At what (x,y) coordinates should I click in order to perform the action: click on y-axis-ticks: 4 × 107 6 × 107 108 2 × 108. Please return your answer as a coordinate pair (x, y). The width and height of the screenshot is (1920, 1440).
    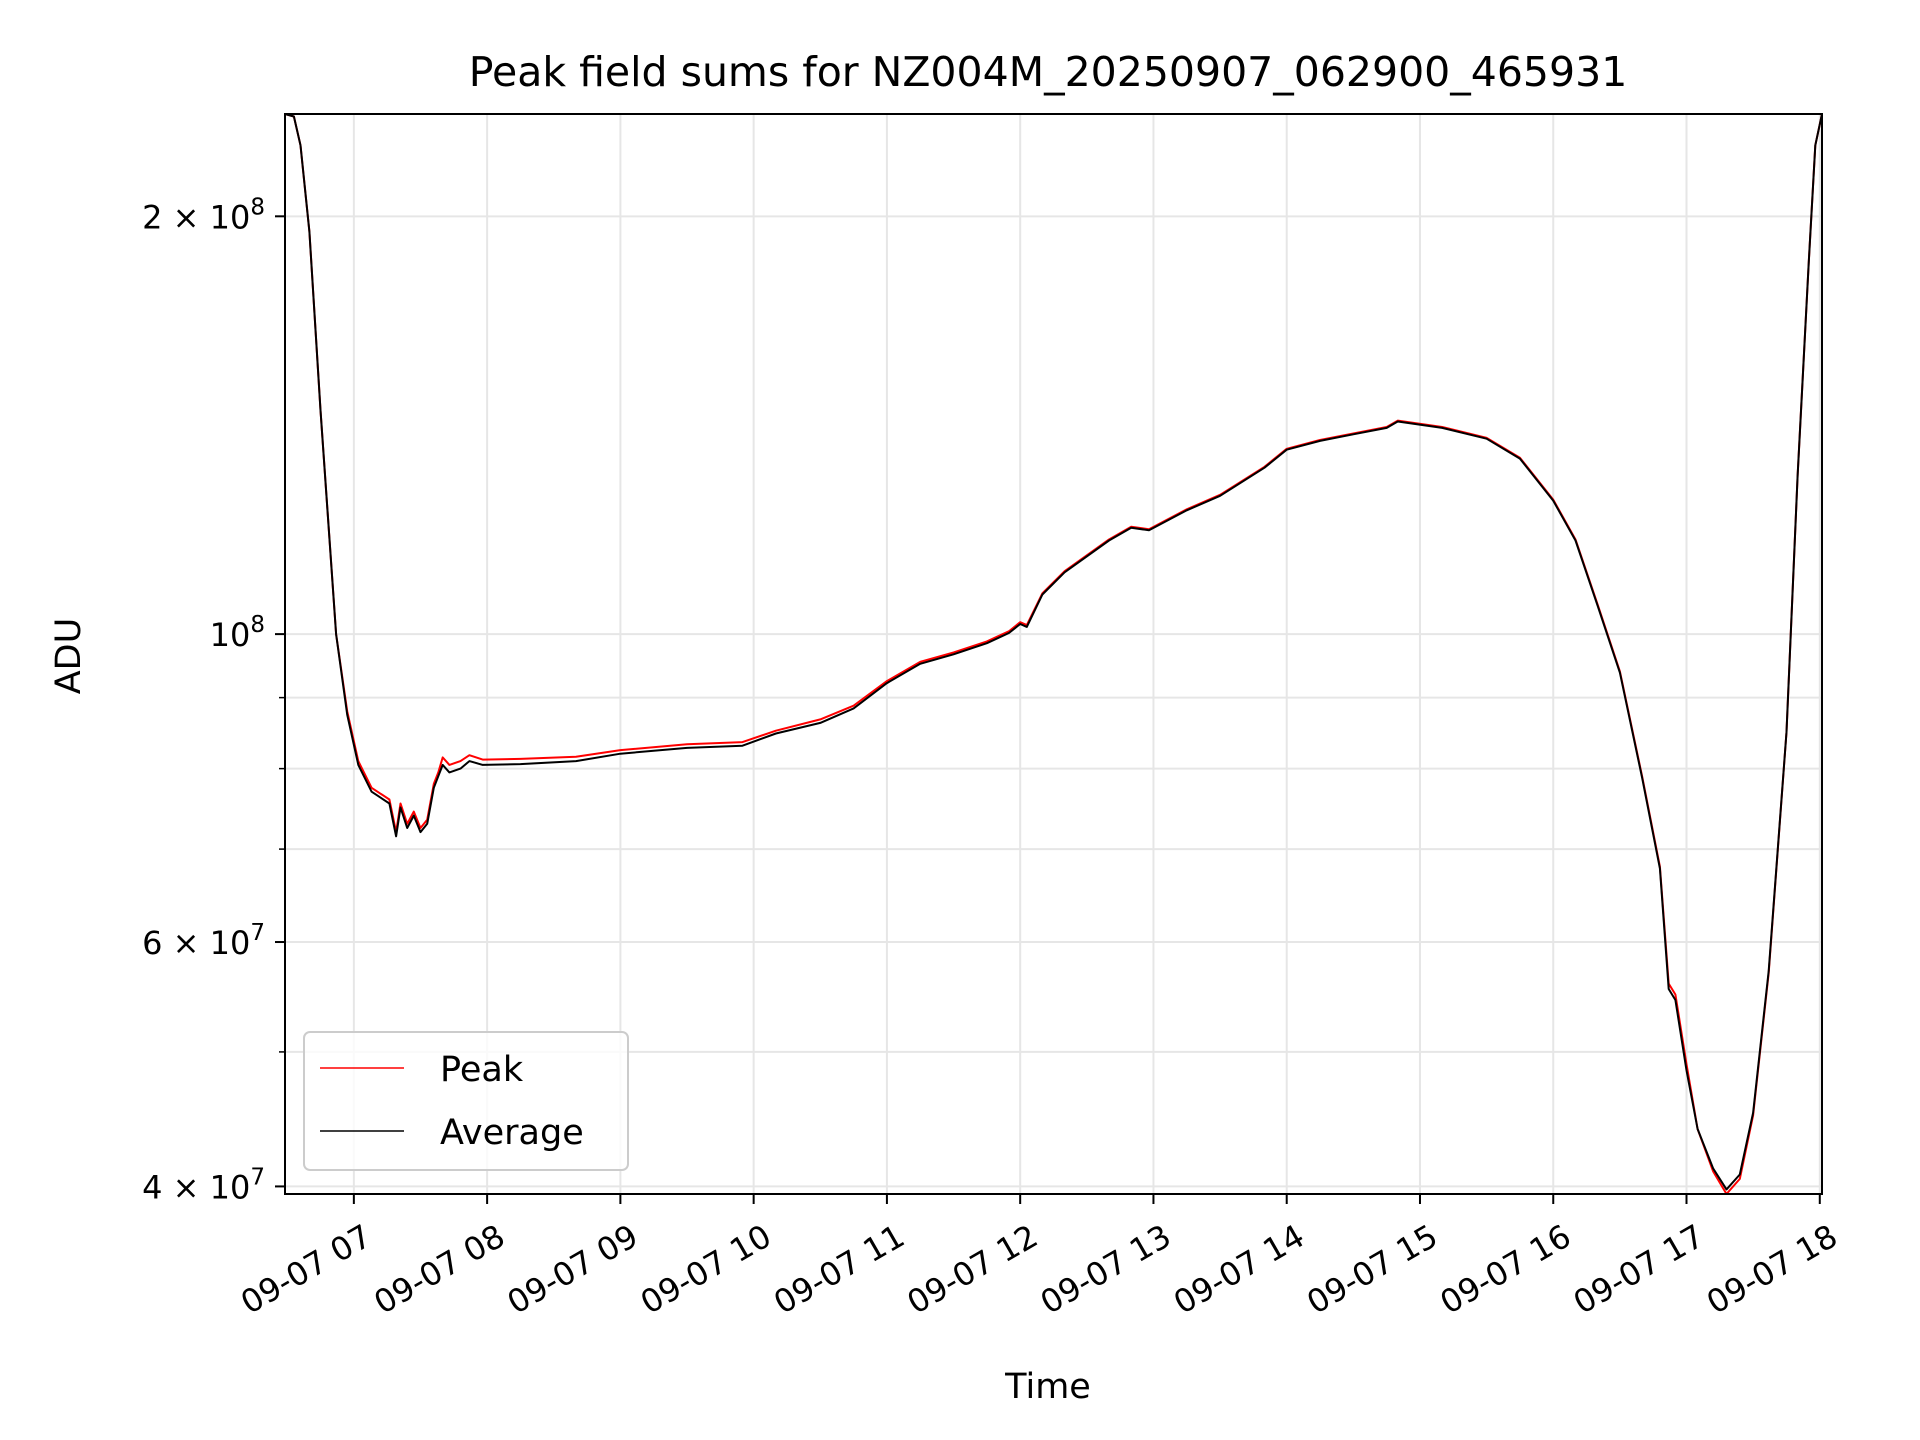
    Looking at the image, I should click on (213, 700).